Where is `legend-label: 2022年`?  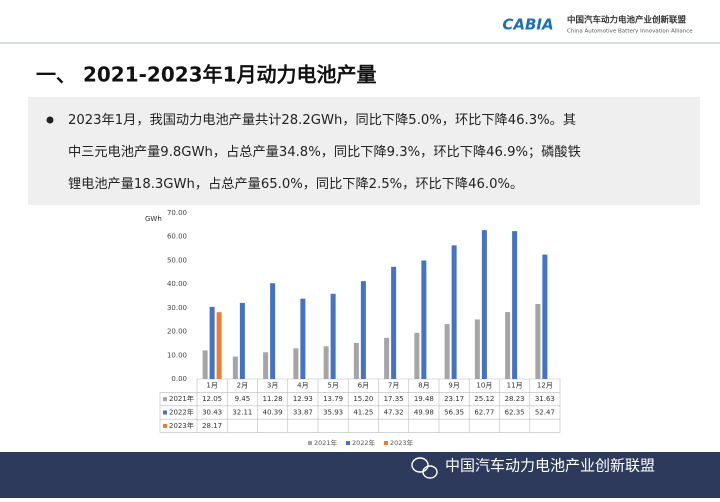
legend-label: 2022年 is located at coordinates (364, 442).